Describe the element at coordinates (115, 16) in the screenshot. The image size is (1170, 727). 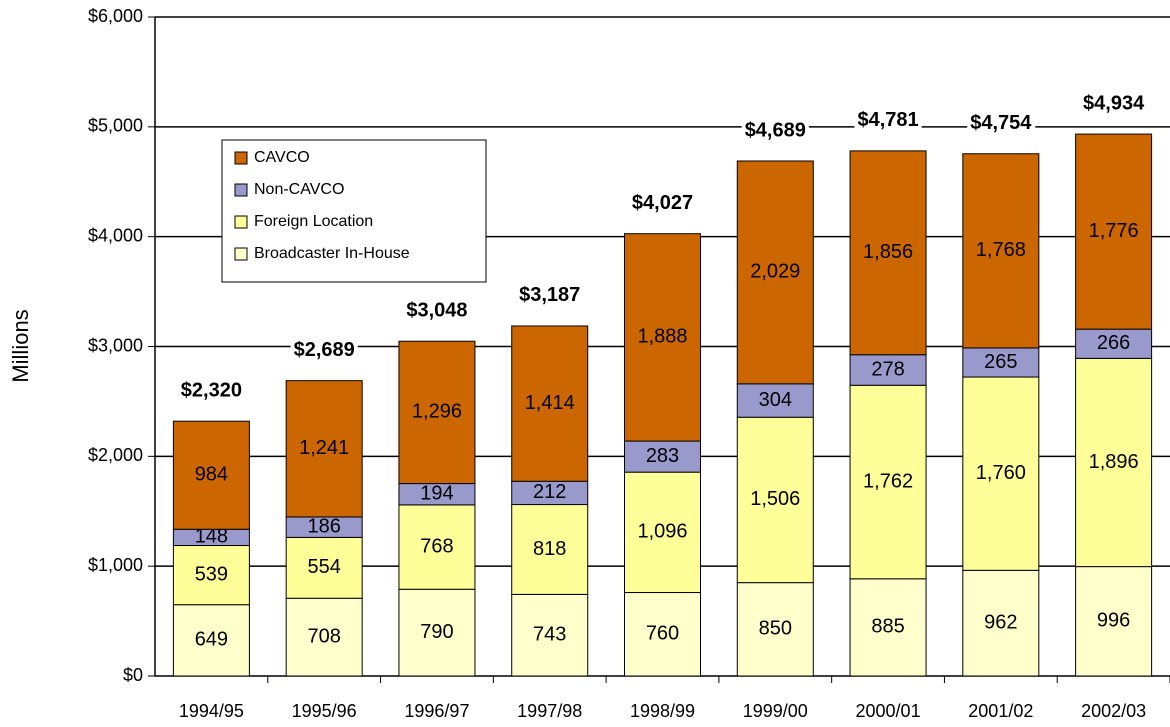
I see `y-tick-label: $6,000` at that location.